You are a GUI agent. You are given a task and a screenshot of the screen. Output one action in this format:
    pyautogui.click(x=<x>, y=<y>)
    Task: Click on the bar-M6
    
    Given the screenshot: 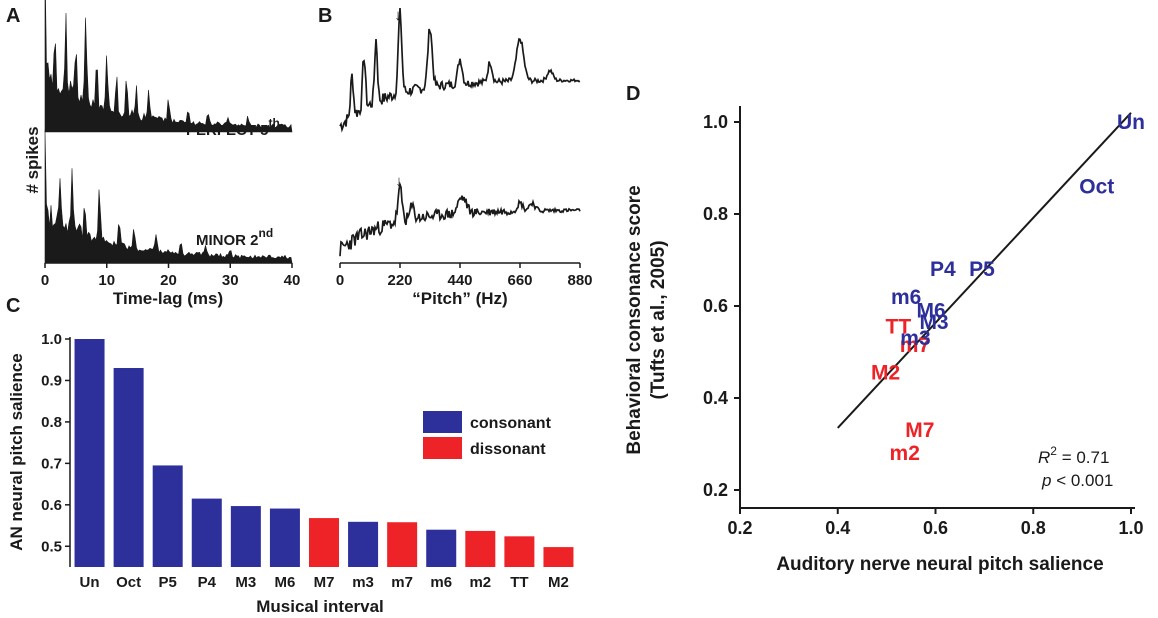 What is the action you would take?
    pyautogui.click(x=284, y=537)
    